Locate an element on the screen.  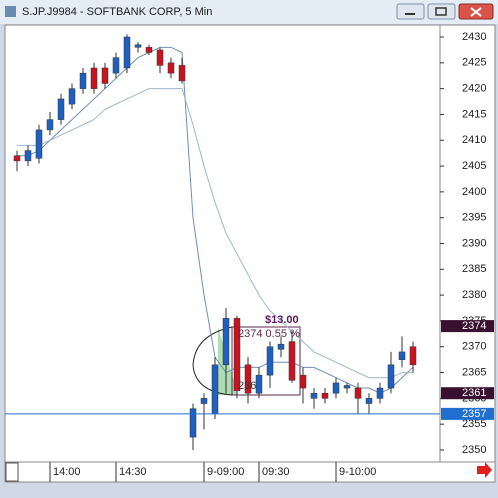
measure-box is located at coordinates (266, 361).